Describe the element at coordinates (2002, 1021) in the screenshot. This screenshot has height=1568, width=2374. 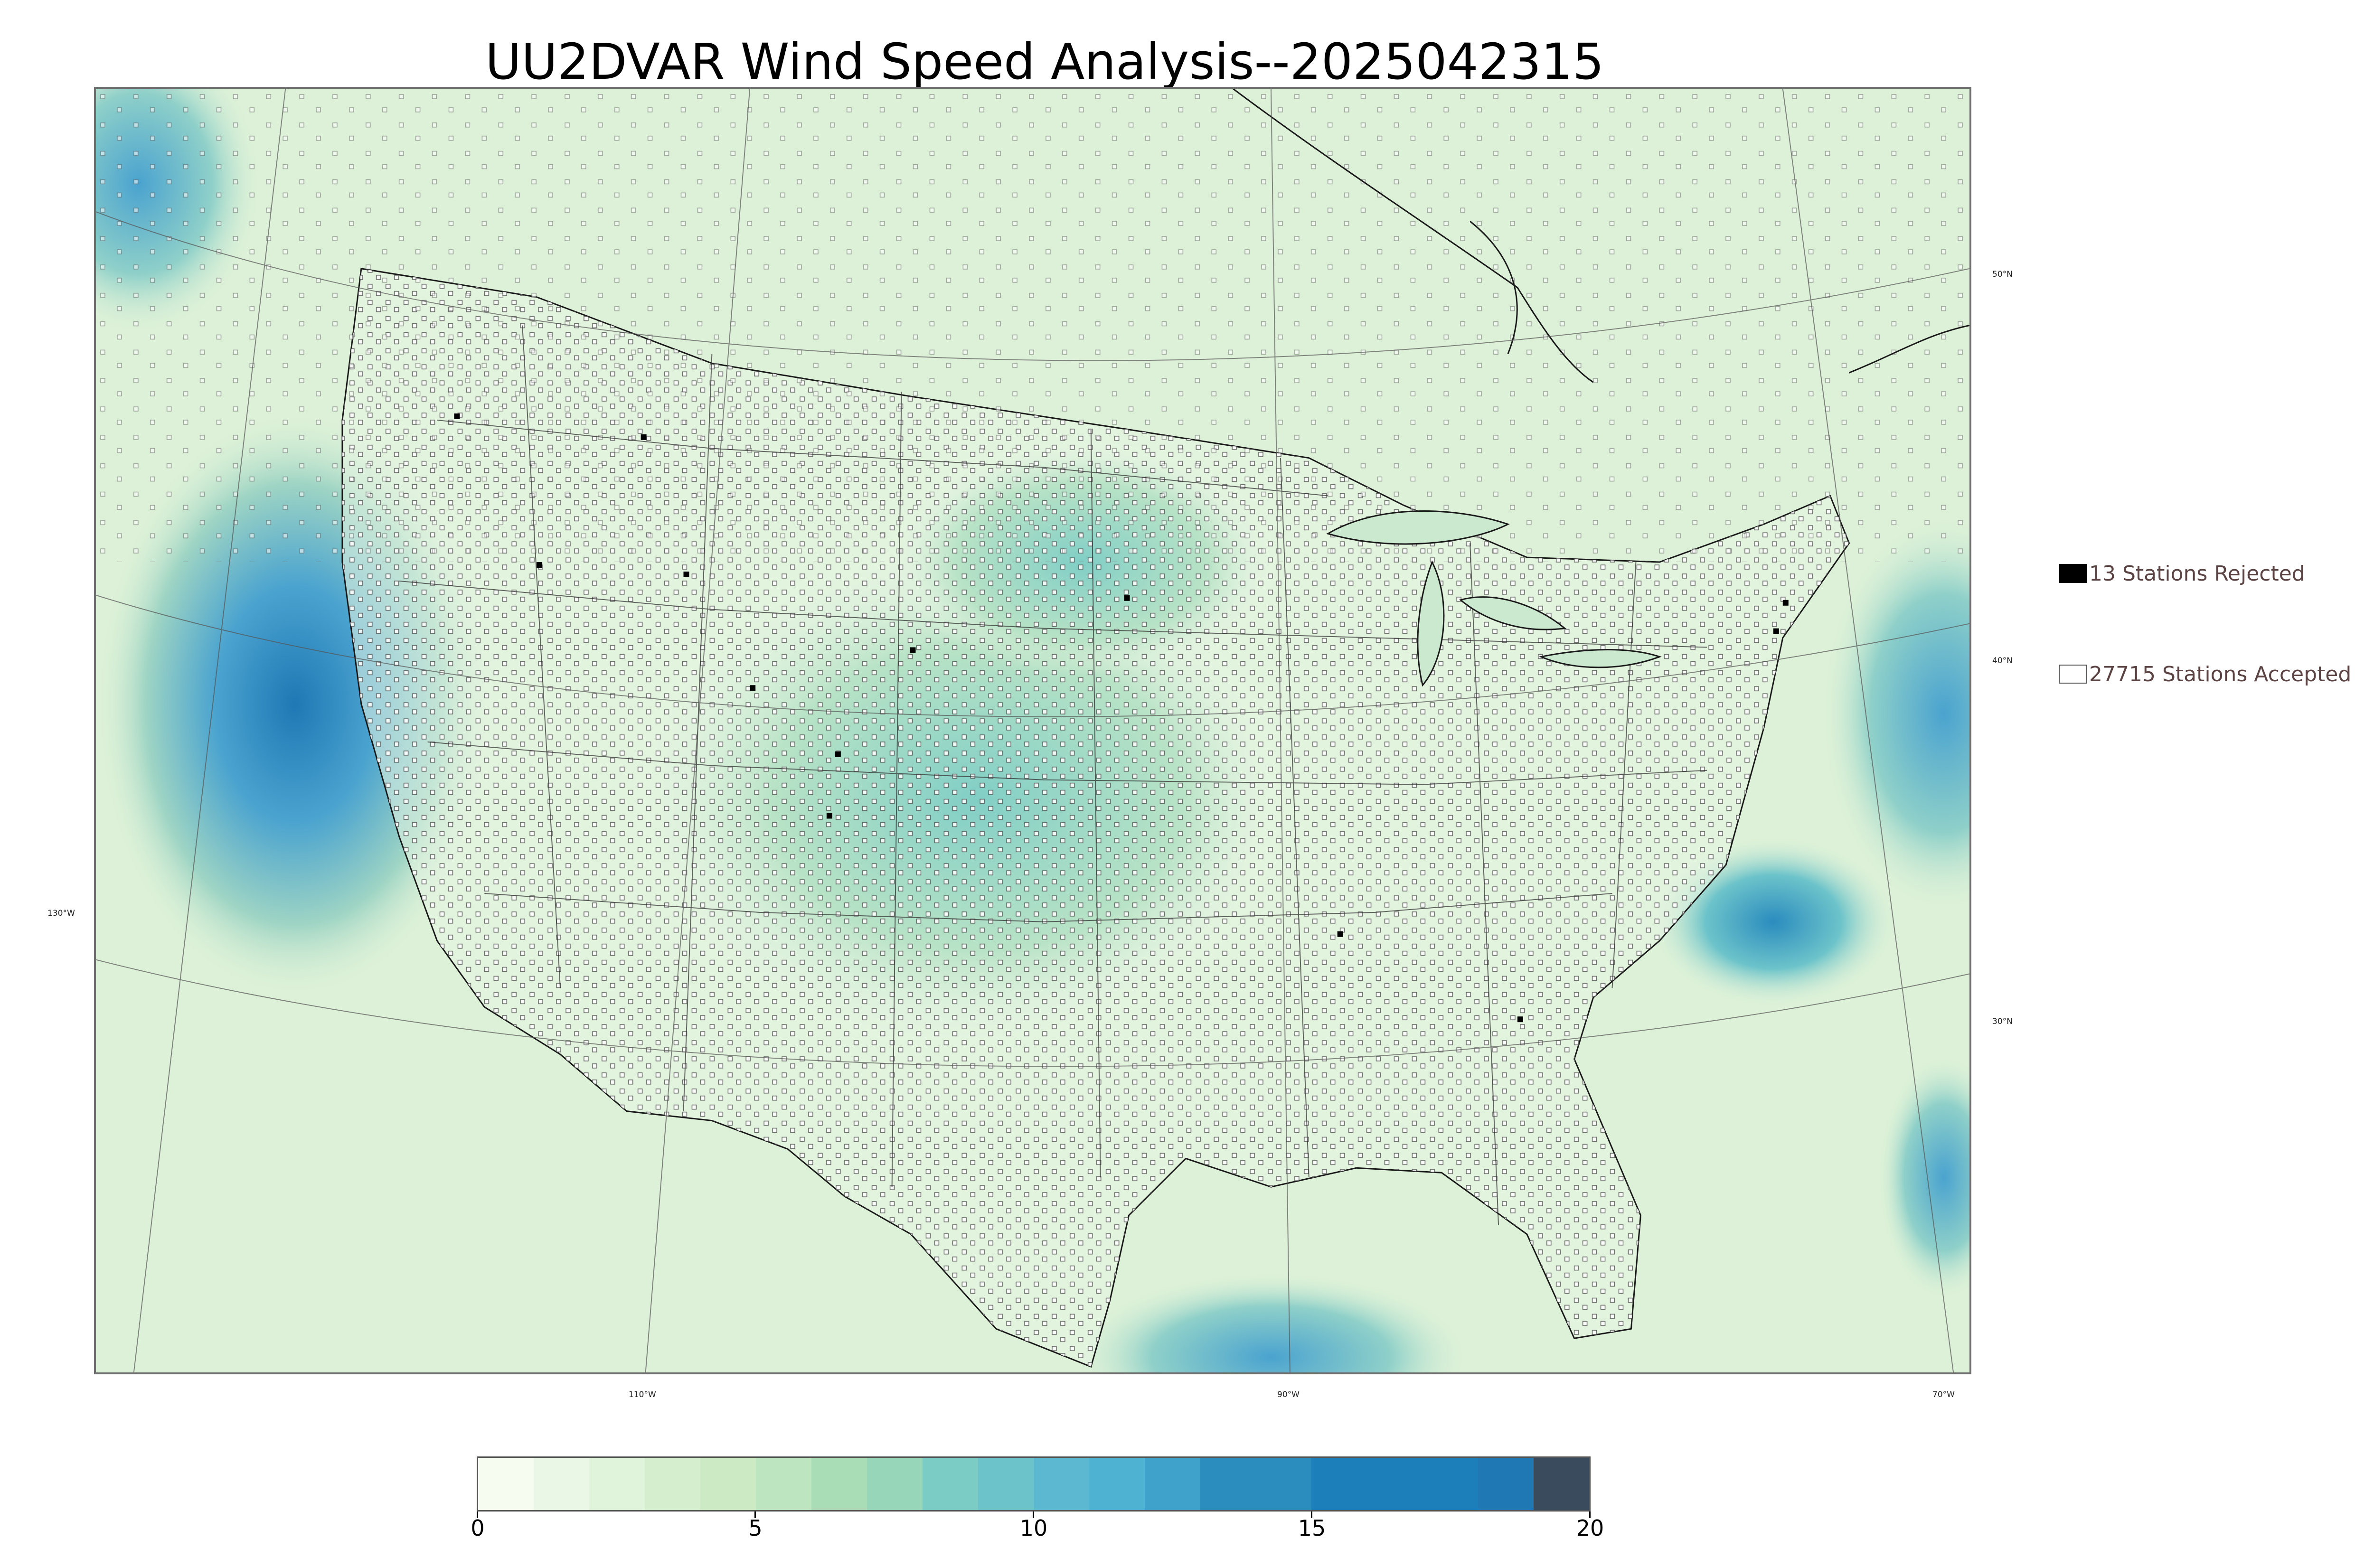
I see `lat-label-30n: 30°N` at that location.